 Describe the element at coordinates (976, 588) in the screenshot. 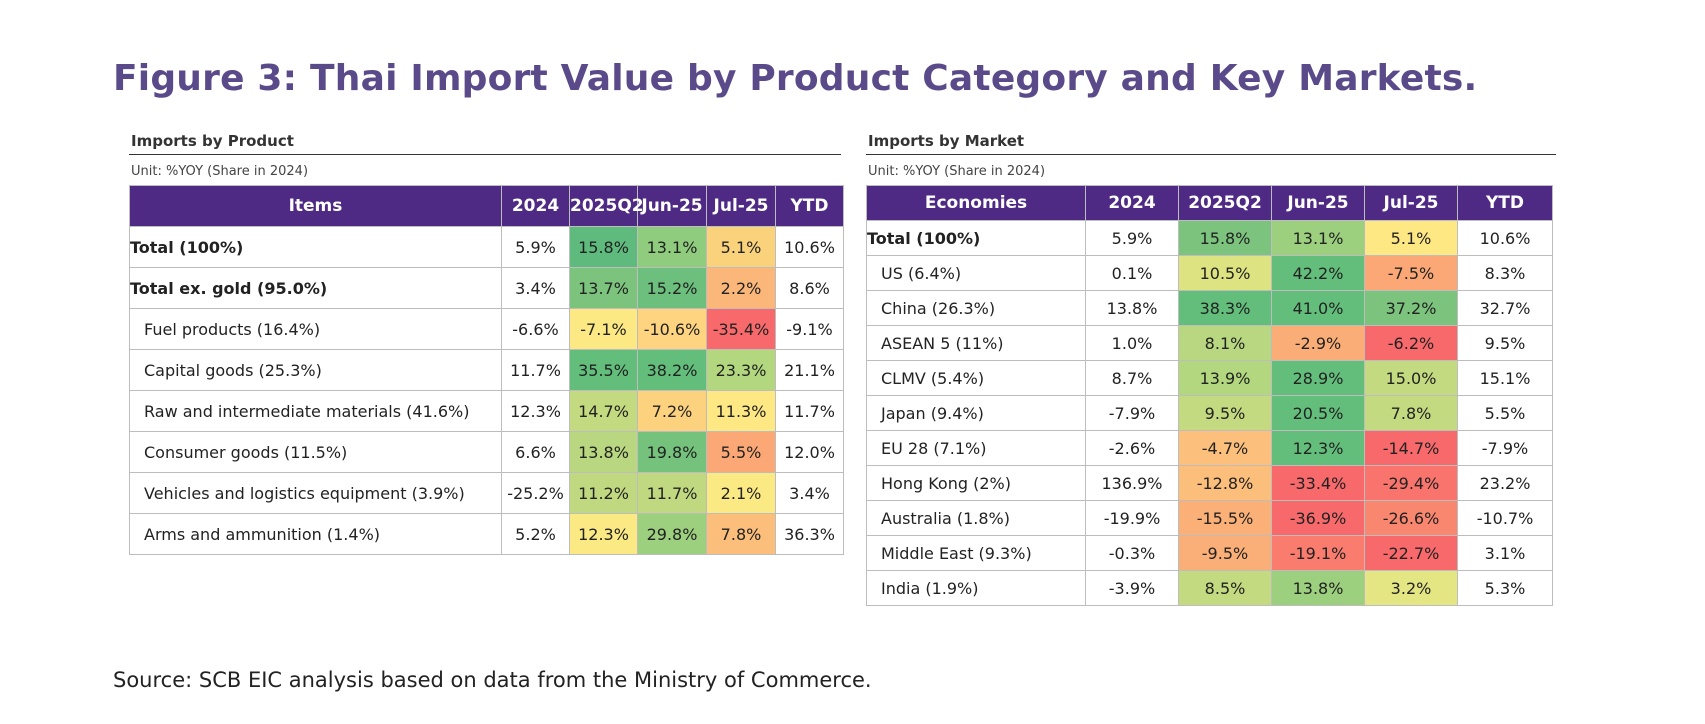

I see `row-label: India (1.9%)` at that location.